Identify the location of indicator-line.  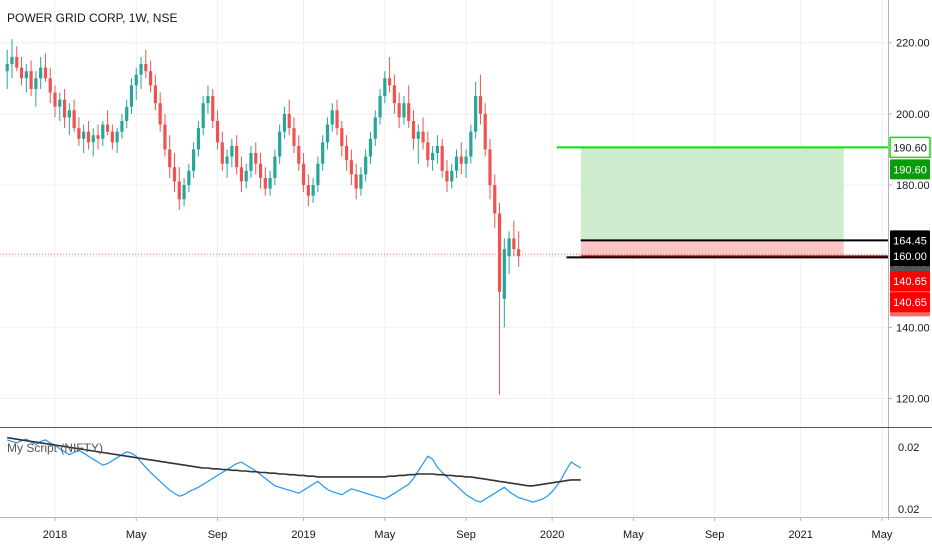
(294, 470).